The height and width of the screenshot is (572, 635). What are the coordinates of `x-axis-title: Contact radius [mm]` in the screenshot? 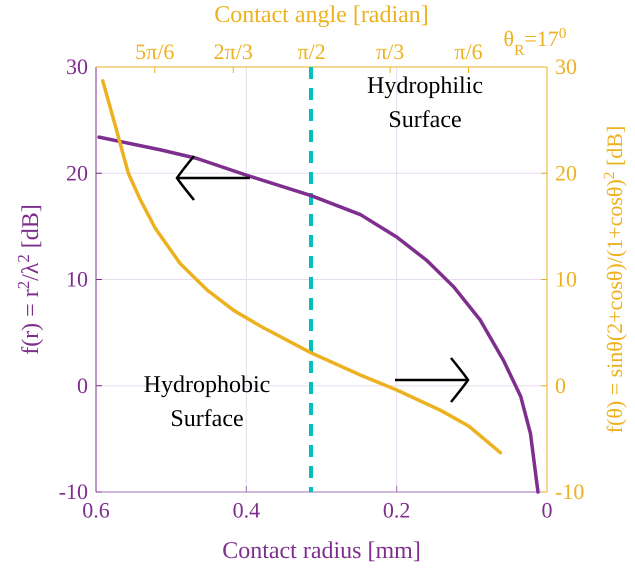 It's located at (321, 551).